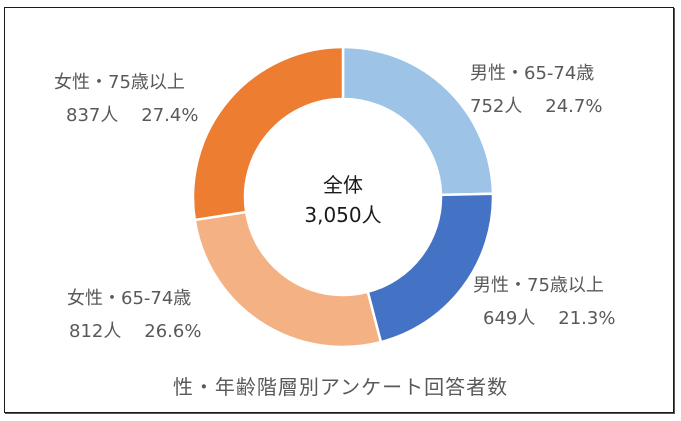  Describe the element at coordinates (95, 331) in the screenshot. I see `label-count: 812人` at that location.